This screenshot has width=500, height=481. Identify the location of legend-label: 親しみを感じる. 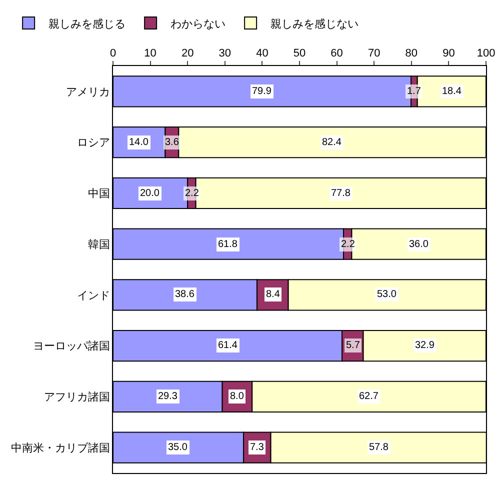
(87, 23).